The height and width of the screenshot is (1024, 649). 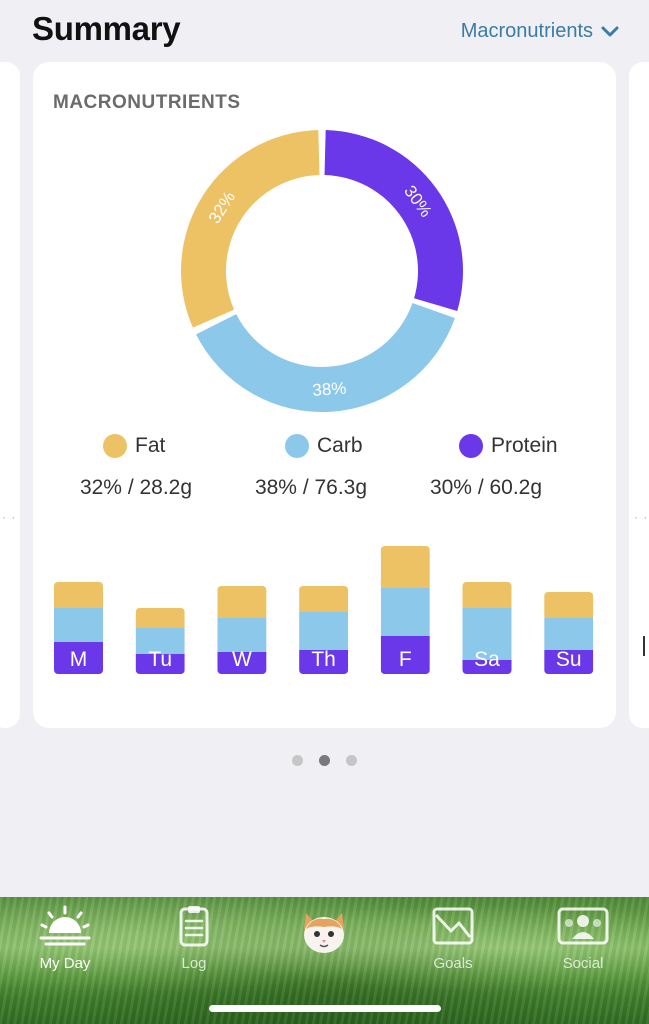 I want to click on bar-label-th: Th, so click(x=323, y=659).